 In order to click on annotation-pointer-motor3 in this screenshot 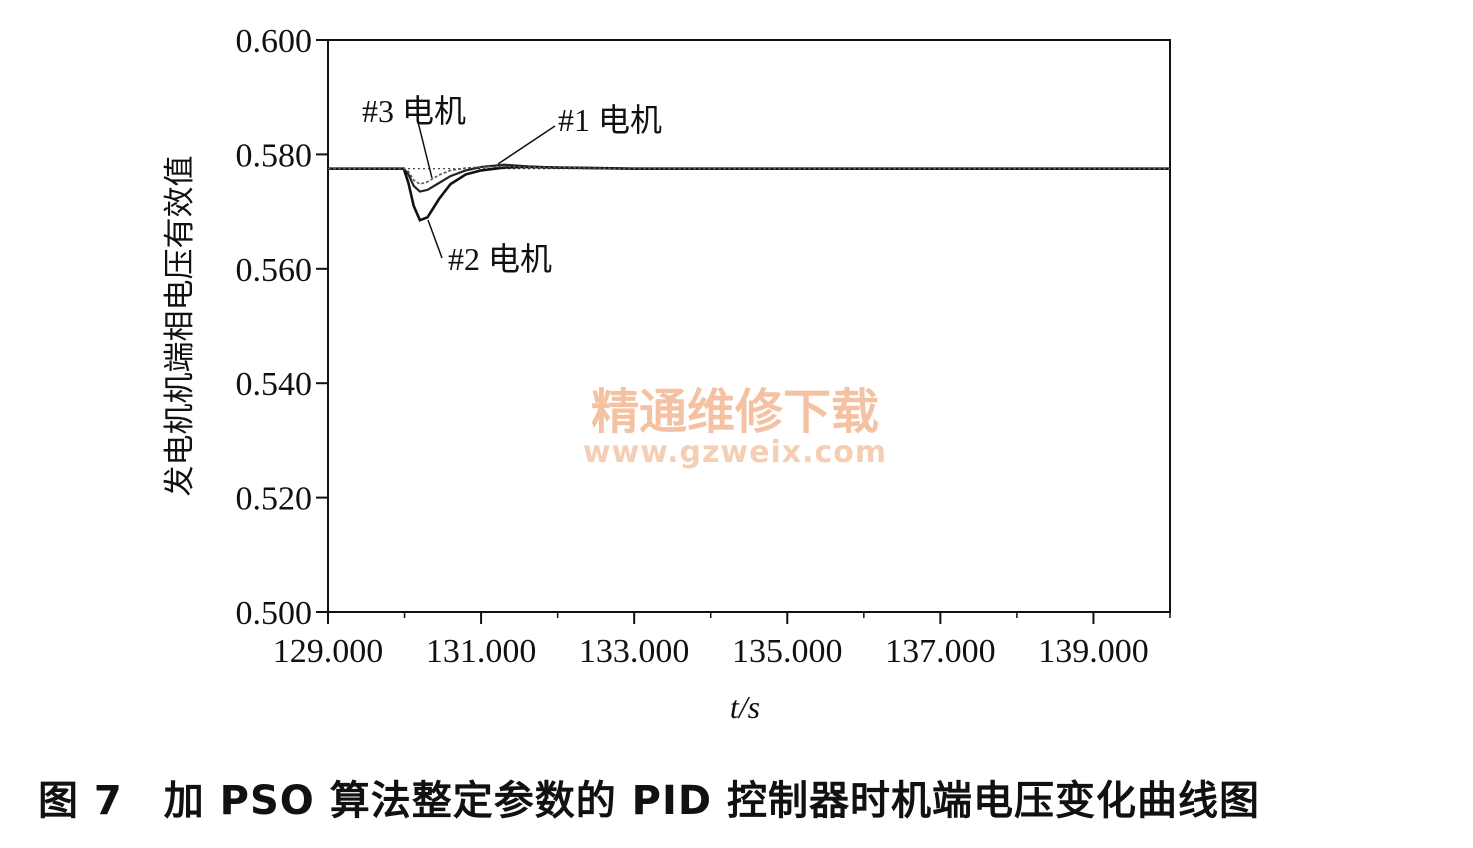, I will do `click(425, 150)`.